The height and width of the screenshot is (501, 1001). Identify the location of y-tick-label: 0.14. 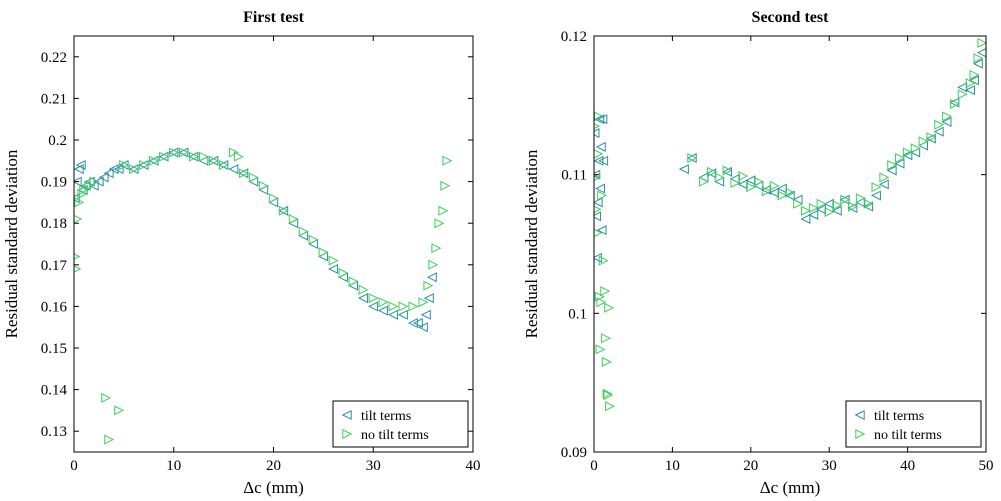
(54, 391).